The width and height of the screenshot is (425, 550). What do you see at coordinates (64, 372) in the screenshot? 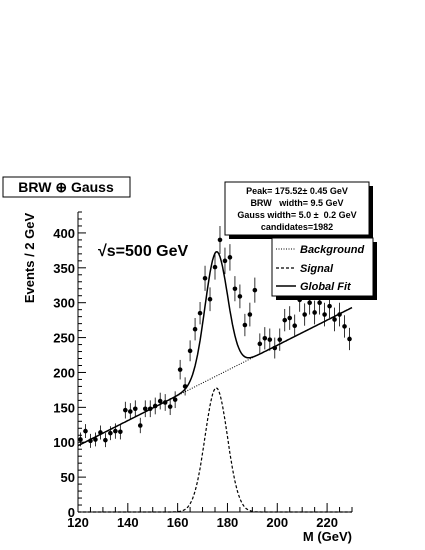
I see `y-tick-label: 200` at bounding box center [64, 372].